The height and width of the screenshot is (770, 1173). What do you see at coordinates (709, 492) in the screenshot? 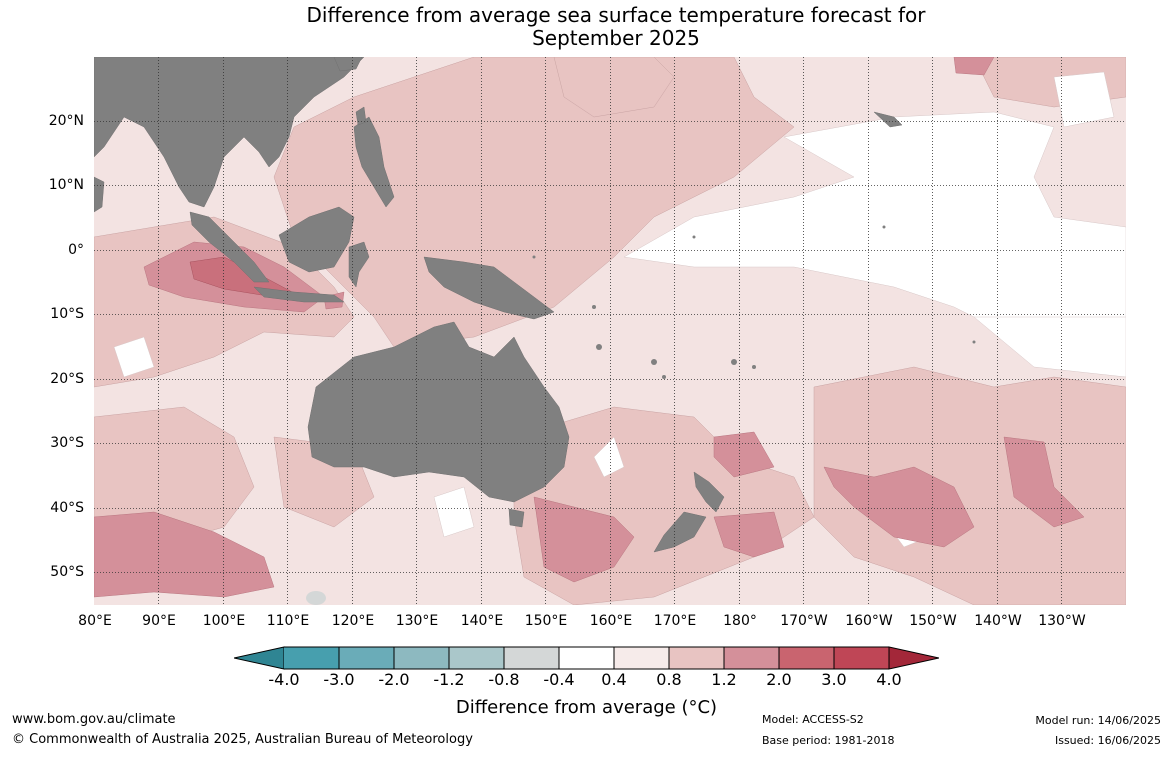
I see `new-zealand-north` at bounding box center [709, 492].